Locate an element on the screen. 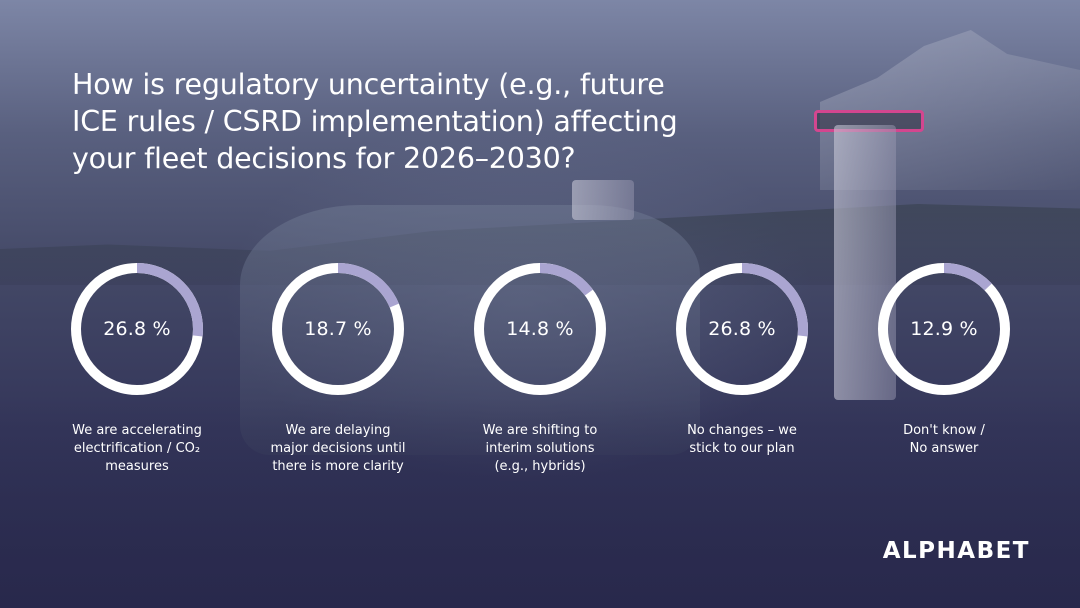 This screenshot has height=608, width=1080. donut-value-label: 14.8 % is located at coordinates (540, 329).